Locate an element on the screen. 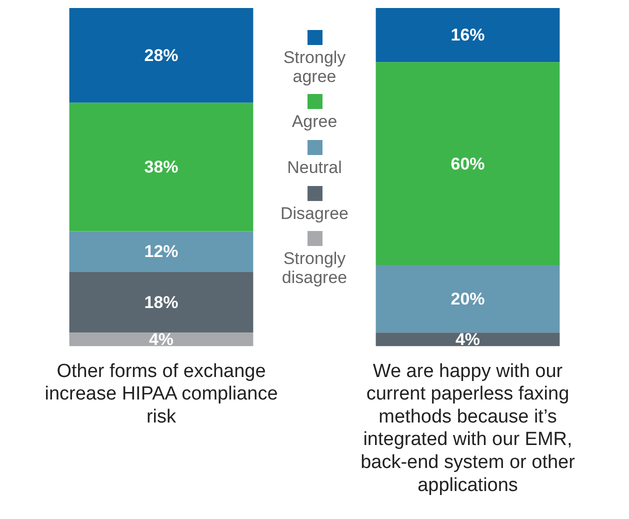  legend-label: Disagree is located at coordinates (314, 214).